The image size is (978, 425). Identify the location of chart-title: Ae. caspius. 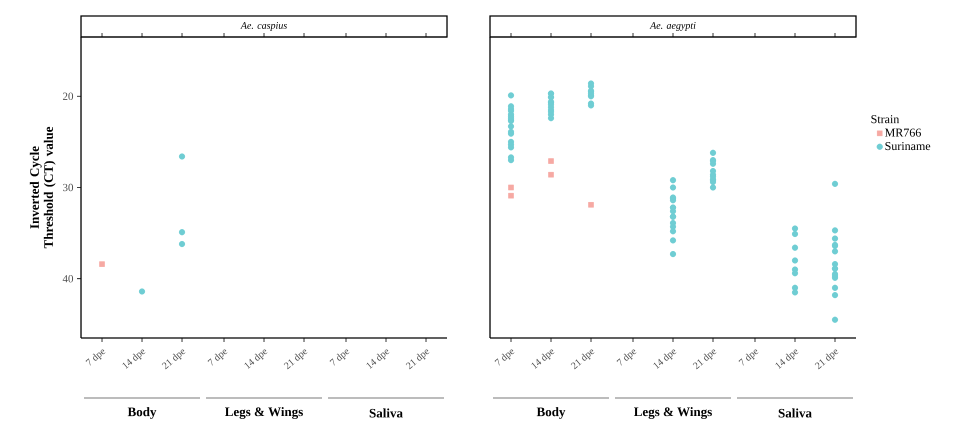
(263, 26).